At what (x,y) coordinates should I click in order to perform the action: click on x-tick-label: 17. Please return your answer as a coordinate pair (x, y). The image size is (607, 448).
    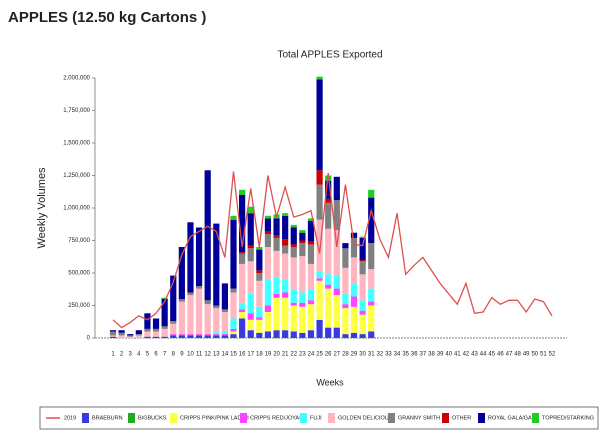
    Looking at the image, I should click on (250, 355).